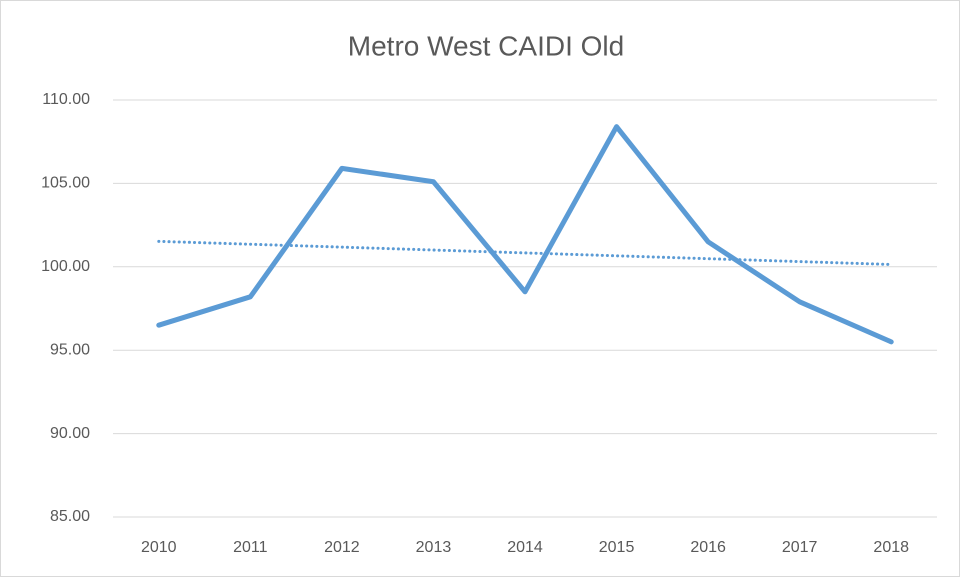 Image resolution: width=960 pixels, height=577 pixels. I want to click on x-tick-label: 2010, so click(159, 547).